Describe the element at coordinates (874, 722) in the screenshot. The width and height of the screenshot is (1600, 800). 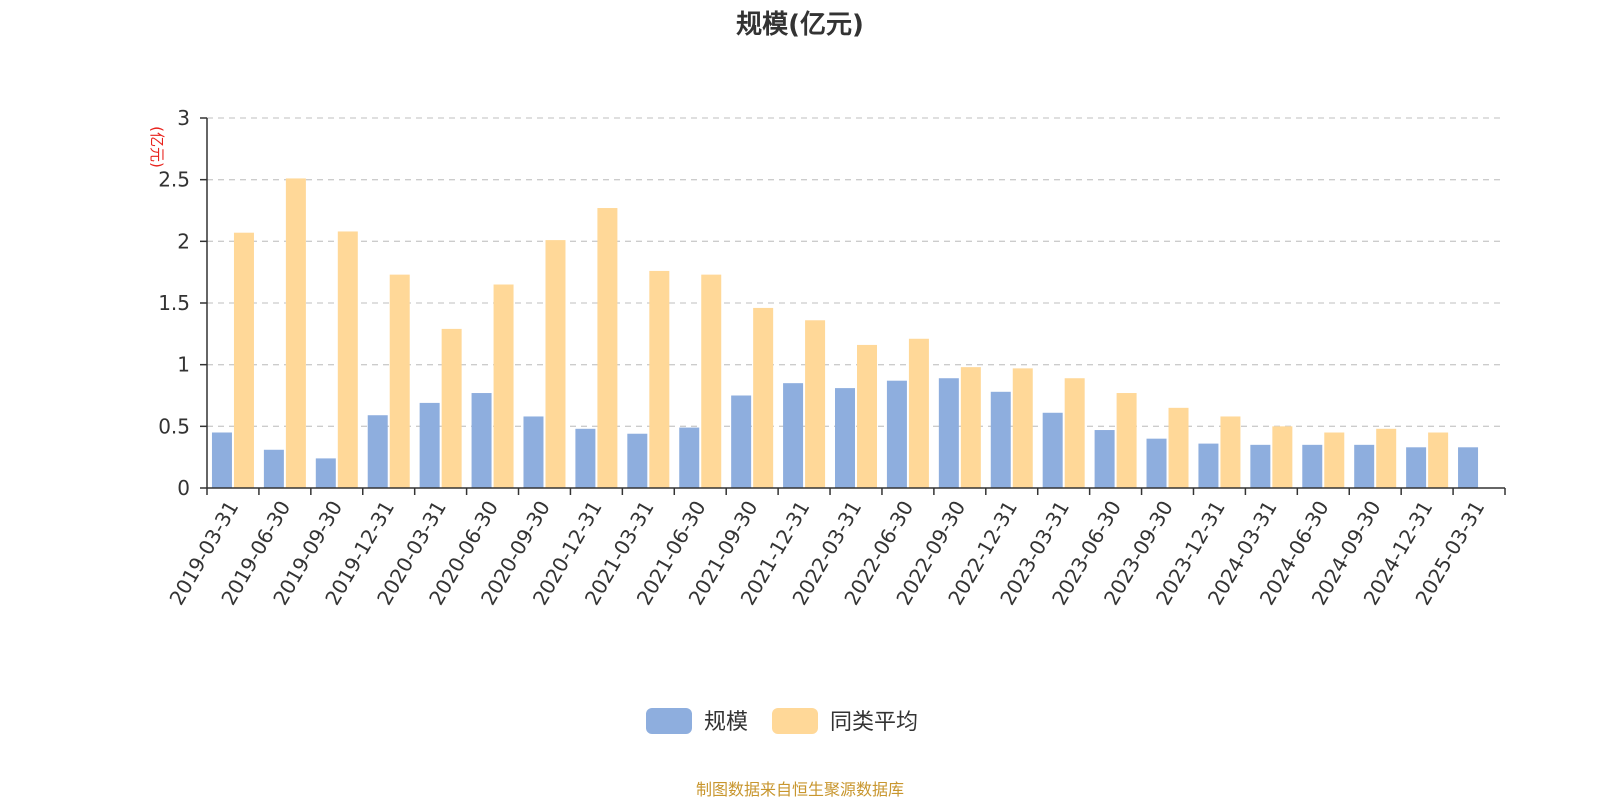
I see `legend-label: 同类平均` at that location.